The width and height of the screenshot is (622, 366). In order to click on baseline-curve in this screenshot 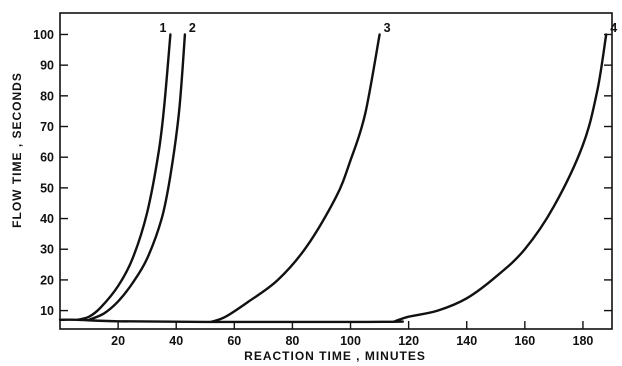, I will do `click(231, 321)`.